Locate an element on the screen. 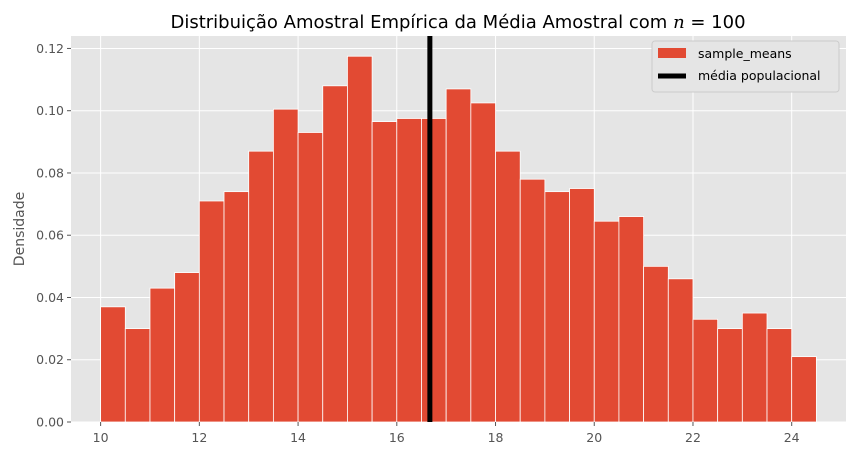 Image resolution: width=856 pixels, height=455 pixels. y-axis-label: Densidade is located at coordinates (20, 229).